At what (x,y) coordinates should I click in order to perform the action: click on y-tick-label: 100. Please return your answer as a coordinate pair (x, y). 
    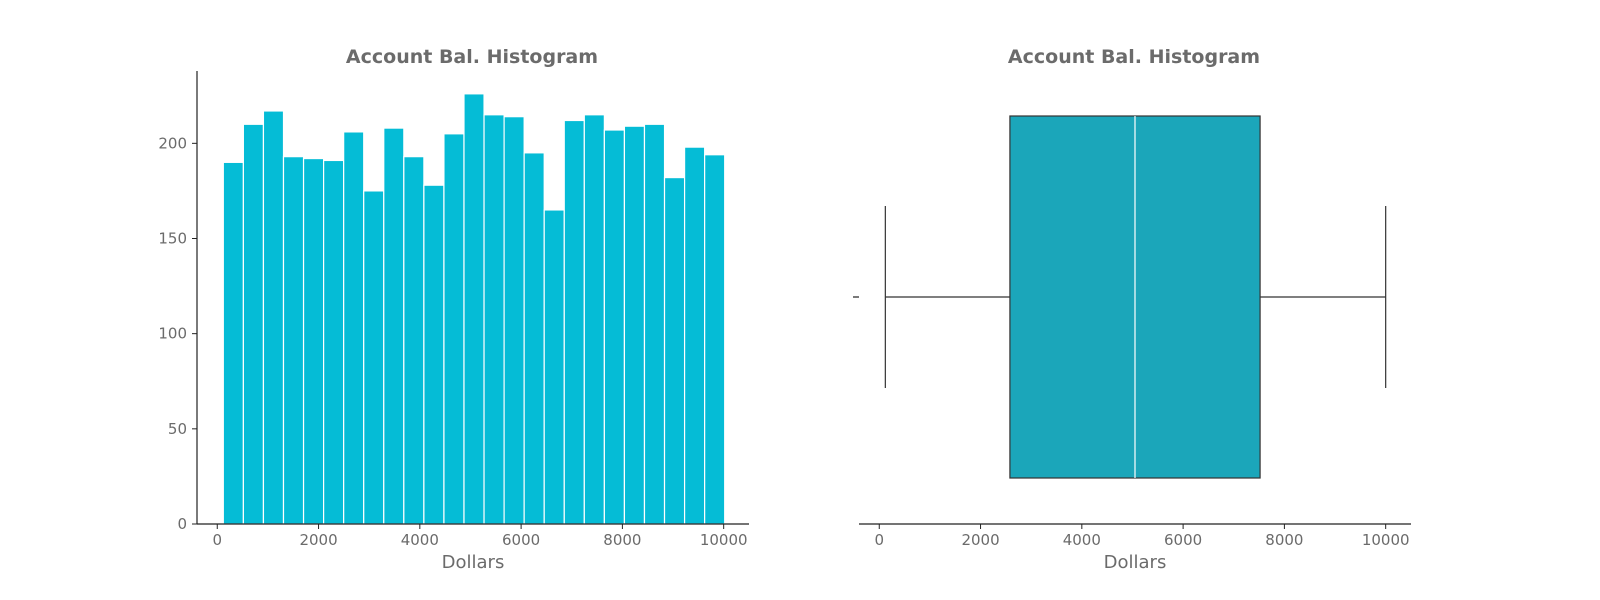
    Looking at the image, I should click on (172, 334).